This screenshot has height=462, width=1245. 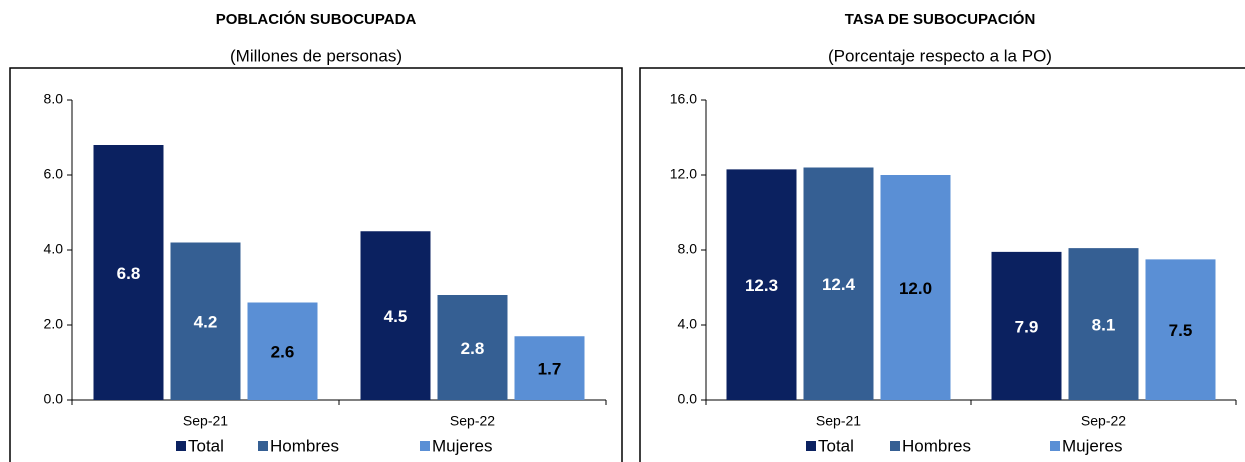 I want to click on value-label: 4.5, so click(x=396, y=316).